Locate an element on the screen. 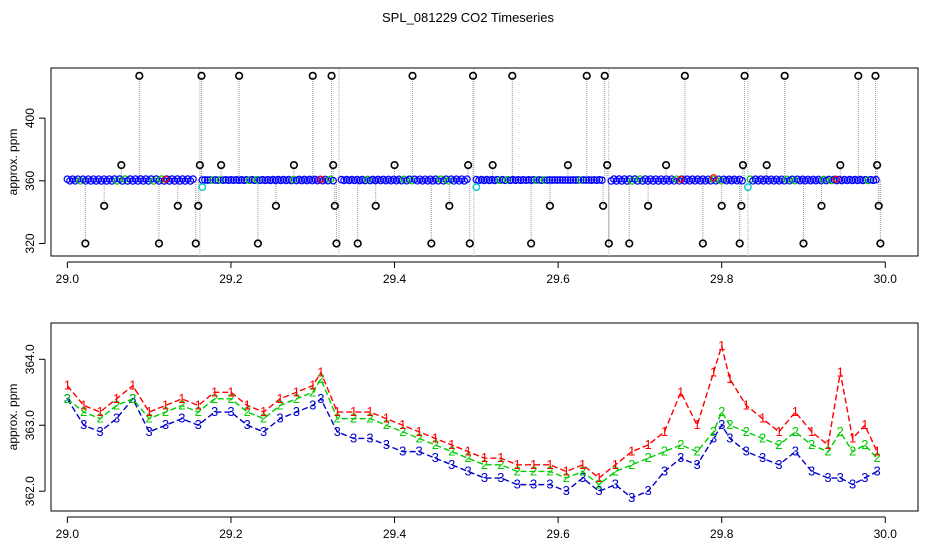 The height and width of the screenshot is (540, 936). bottom-x-tick-label: 30.0 is located at coordinates (886, 533).